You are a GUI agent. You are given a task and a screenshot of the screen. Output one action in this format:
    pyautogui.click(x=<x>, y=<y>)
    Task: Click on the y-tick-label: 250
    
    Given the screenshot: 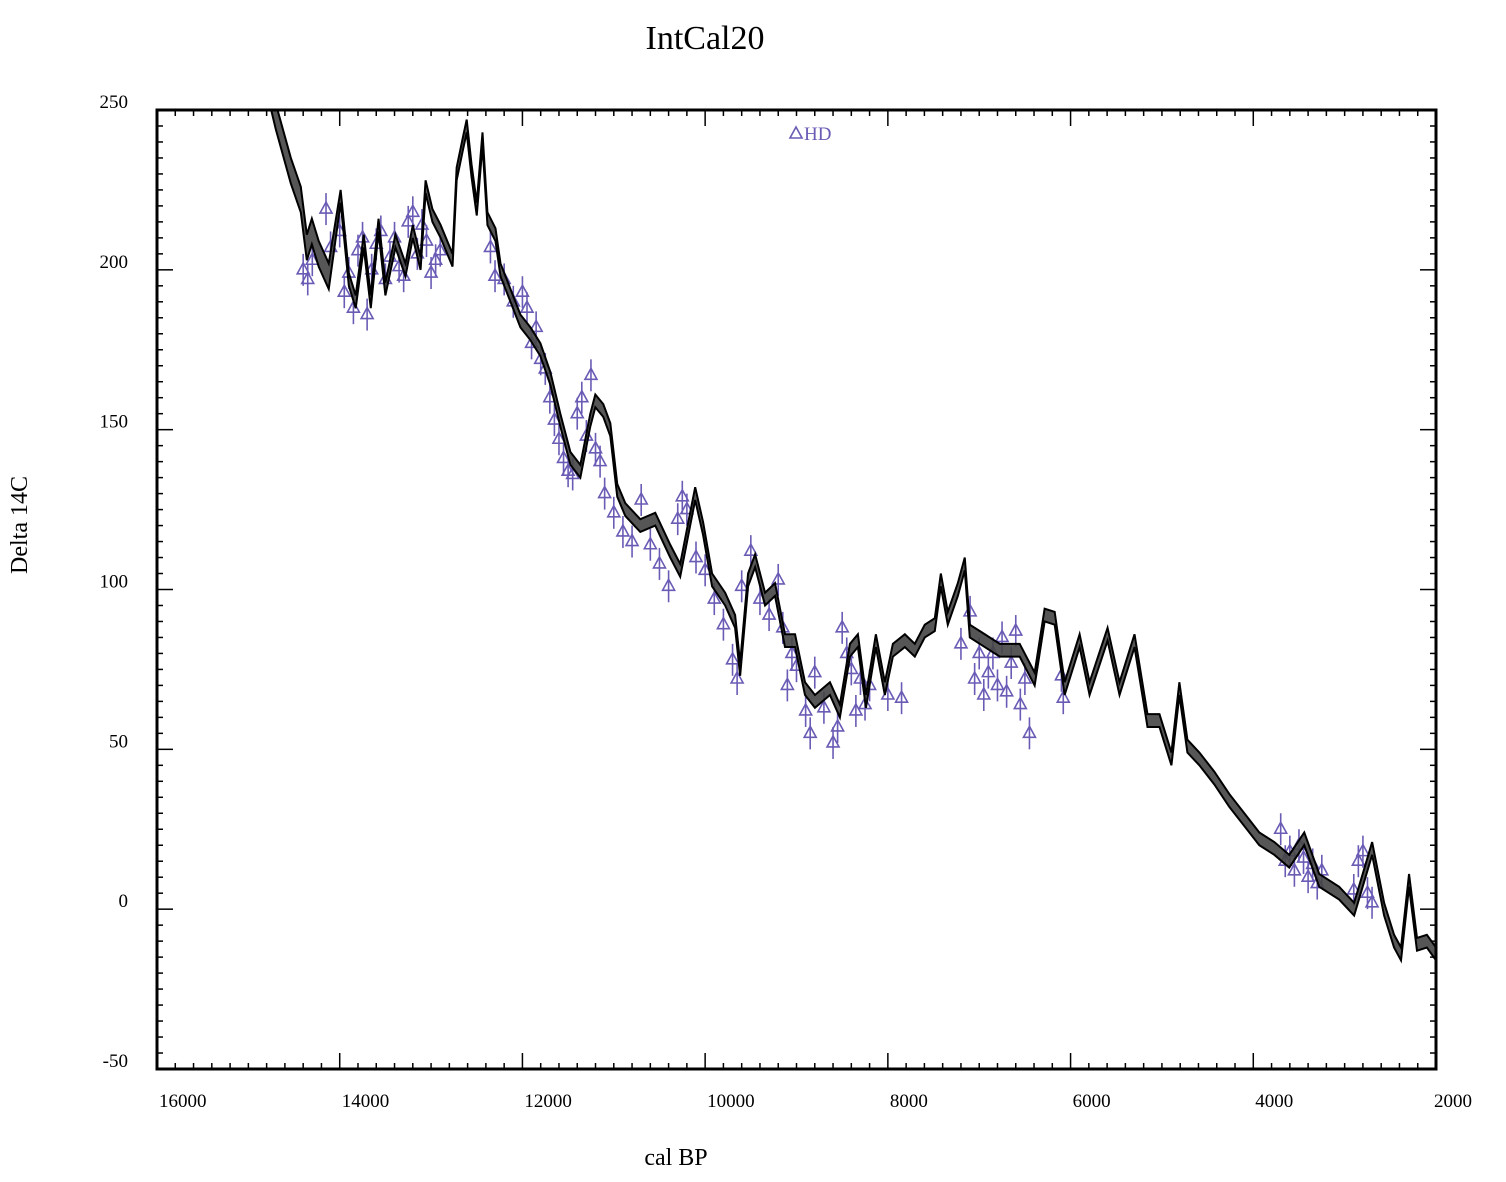 What is the action you would take?
    pyautogui.click(x=114, y=102)
    